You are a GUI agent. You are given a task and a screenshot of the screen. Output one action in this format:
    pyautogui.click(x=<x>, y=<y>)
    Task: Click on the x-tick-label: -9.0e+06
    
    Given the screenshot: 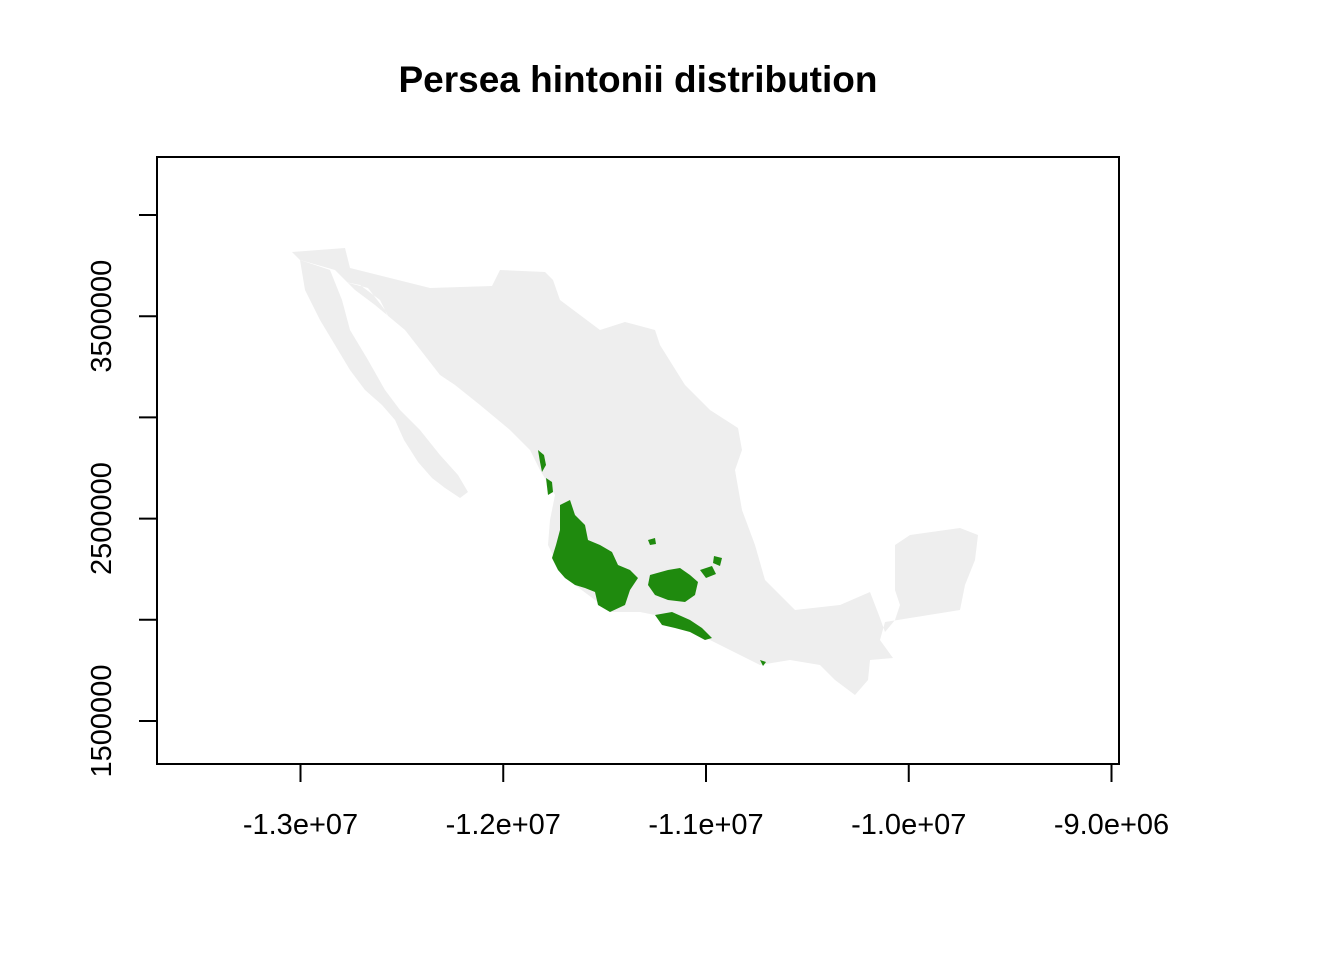 What is the action you would take?
    pyautogui.click(x=1111, y=825)
    